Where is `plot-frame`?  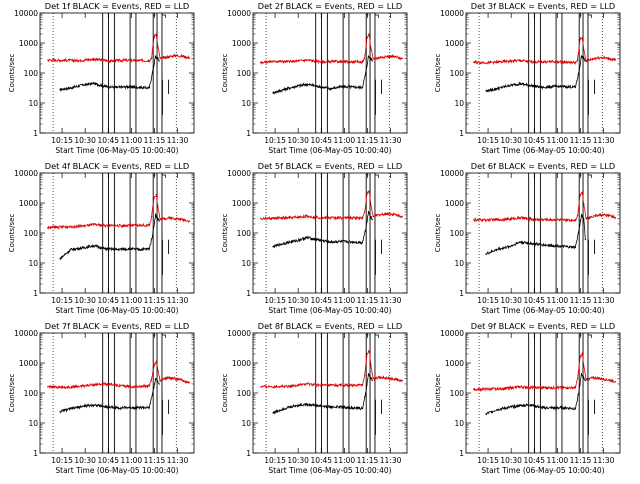
plot-frame is located at coordinates (330, 73).